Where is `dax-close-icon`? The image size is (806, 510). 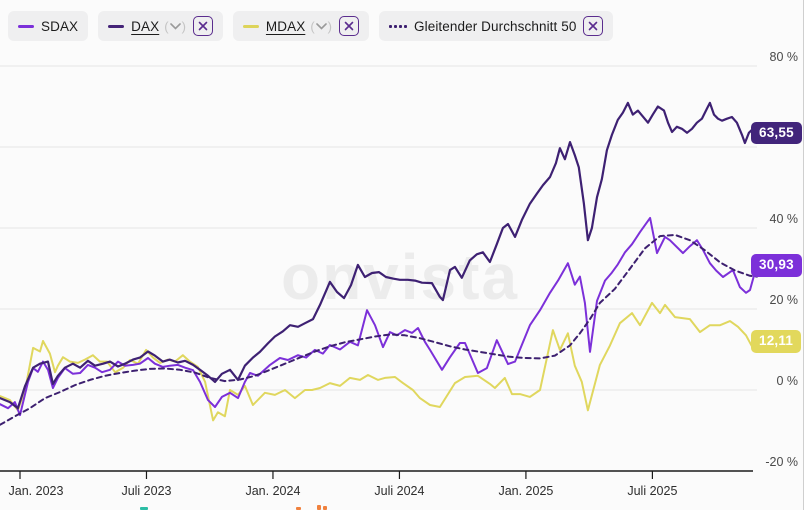 dax-close-icon is located at coordinates (202, 26).